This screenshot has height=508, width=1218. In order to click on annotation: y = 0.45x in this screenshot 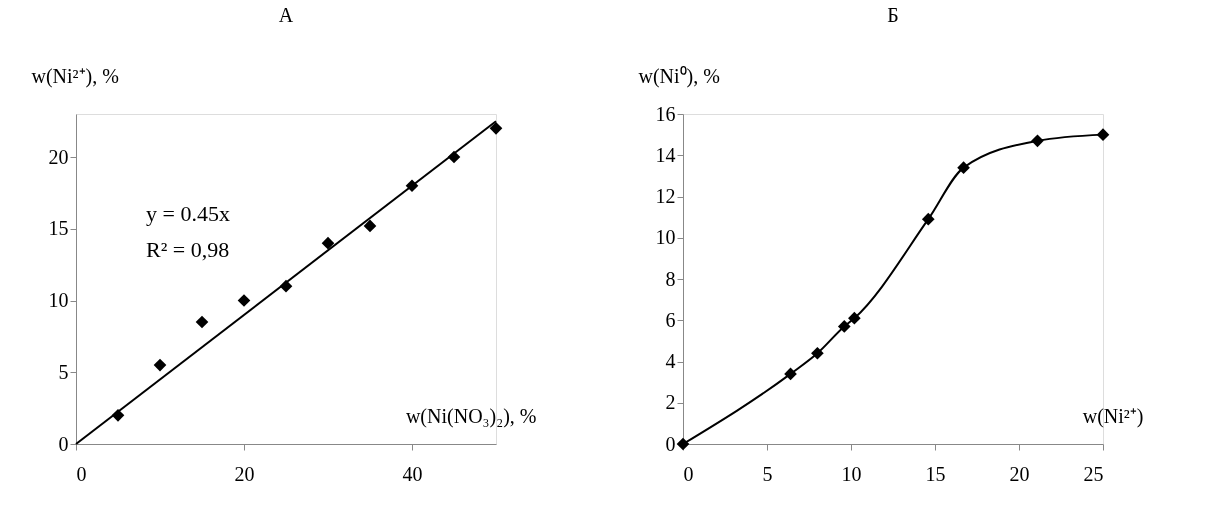, I will do `click(188, 213)`.